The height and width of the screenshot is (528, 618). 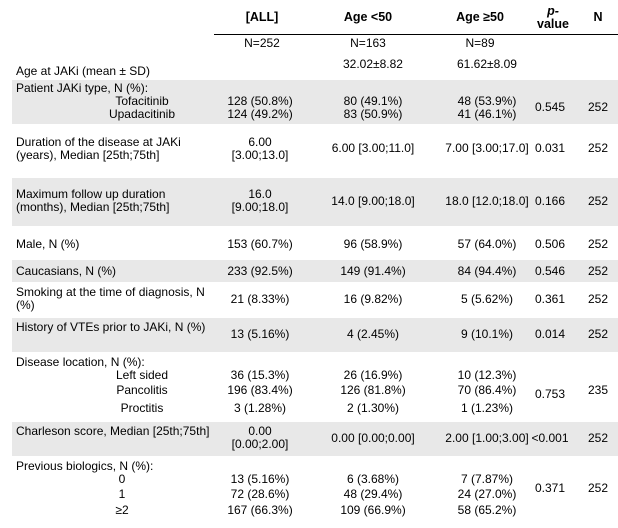 What do you see at coordinates (487, 201) in the screenshot?
I see `cell-ge50: 18.0 [12.0;18.0]` at bounding box center [487, 201].